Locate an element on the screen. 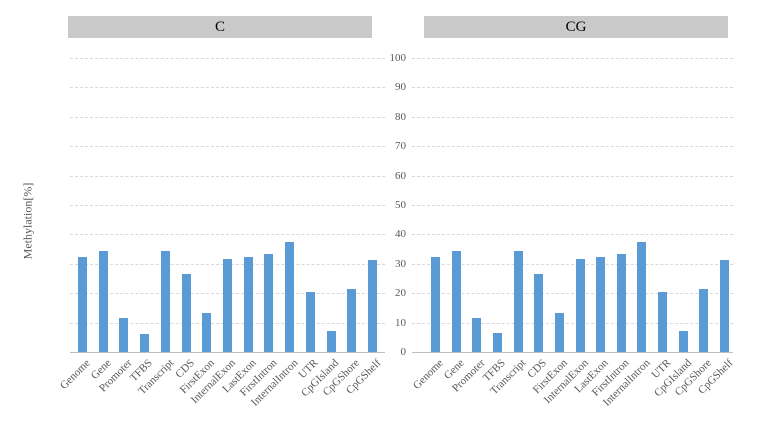  y-axis-title: Methylation[%] is located at coordinates (27, 221).